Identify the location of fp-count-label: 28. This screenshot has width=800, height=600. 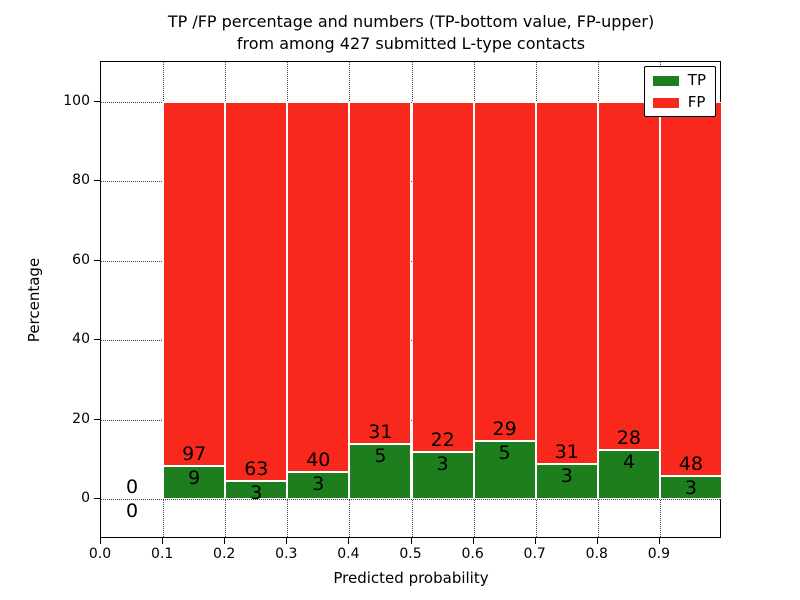
(628, 437).